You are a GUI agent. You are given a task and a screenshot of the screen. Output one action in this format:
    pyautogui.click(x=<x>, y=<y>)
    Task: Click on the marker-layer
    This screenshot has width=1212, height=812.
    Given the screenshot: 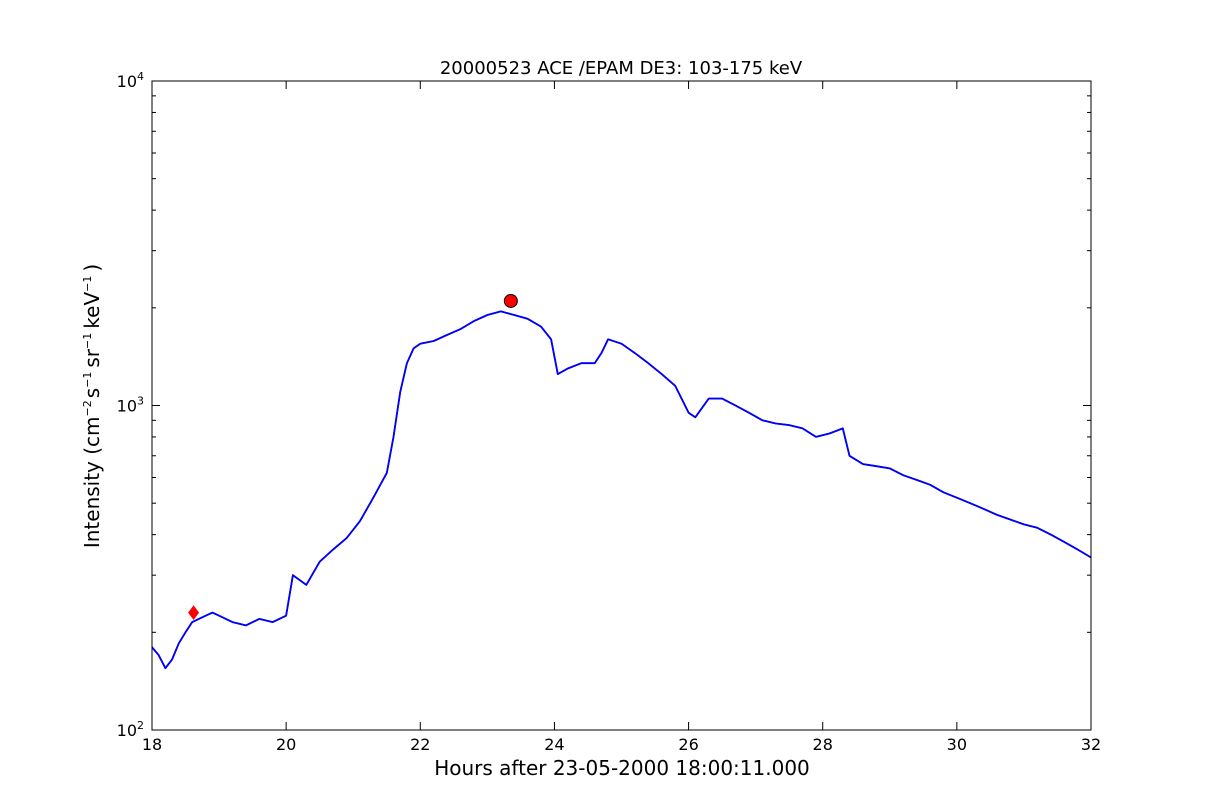 What is the action you would take?
    pyautogui.click(x=353, y=456)
    